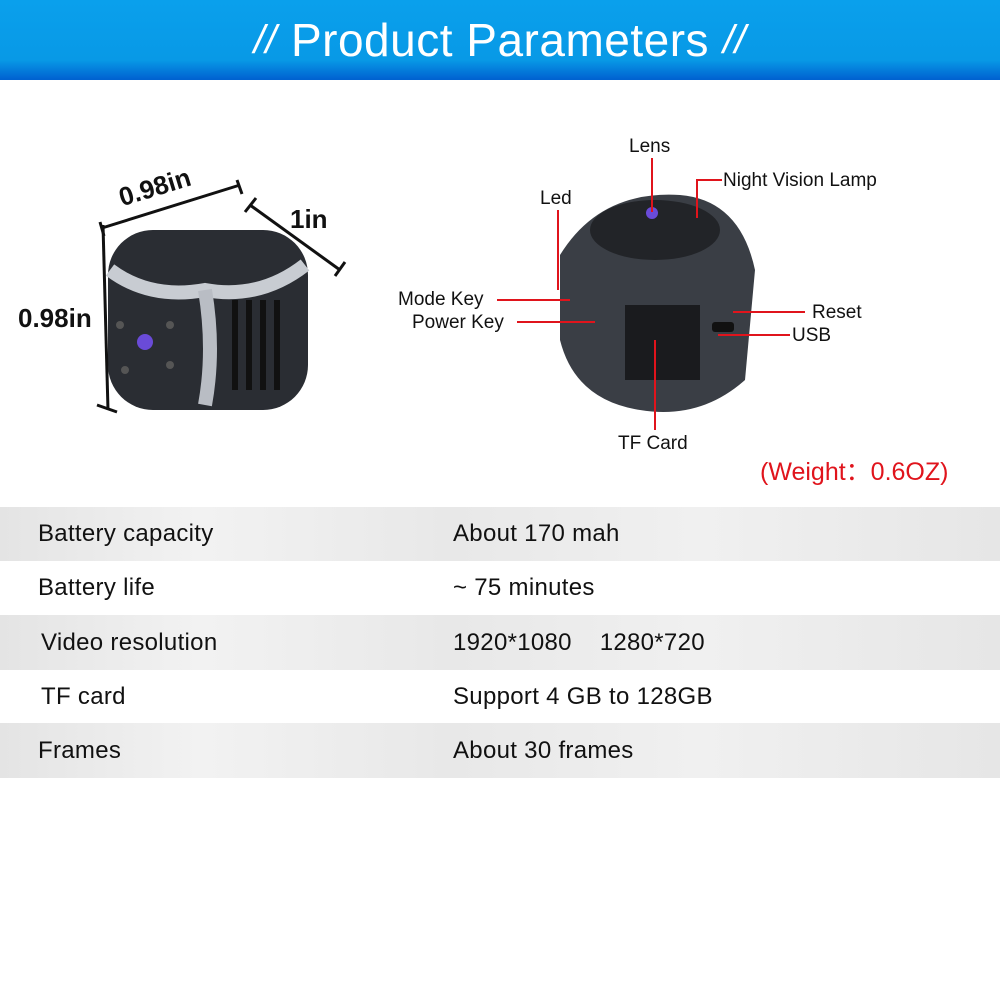 The width and height of the screenshot is (1000, 1000). What do you see at coordinates (458, 322) in the screenshot?
I see `callout-power-key: Power Key` at bounding box center [458, 322].